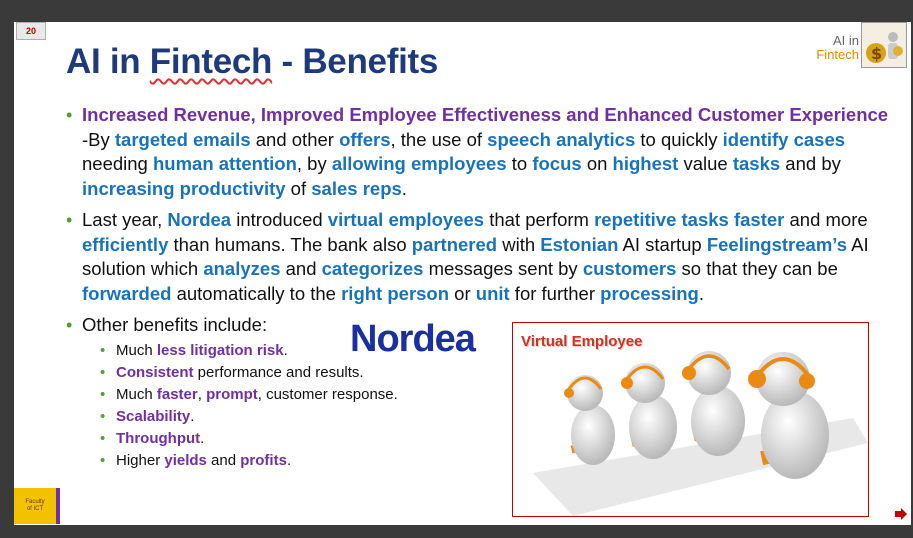 The image size is (913, 538). I want to click on title-fintech: Fintech, so click(211, 61).